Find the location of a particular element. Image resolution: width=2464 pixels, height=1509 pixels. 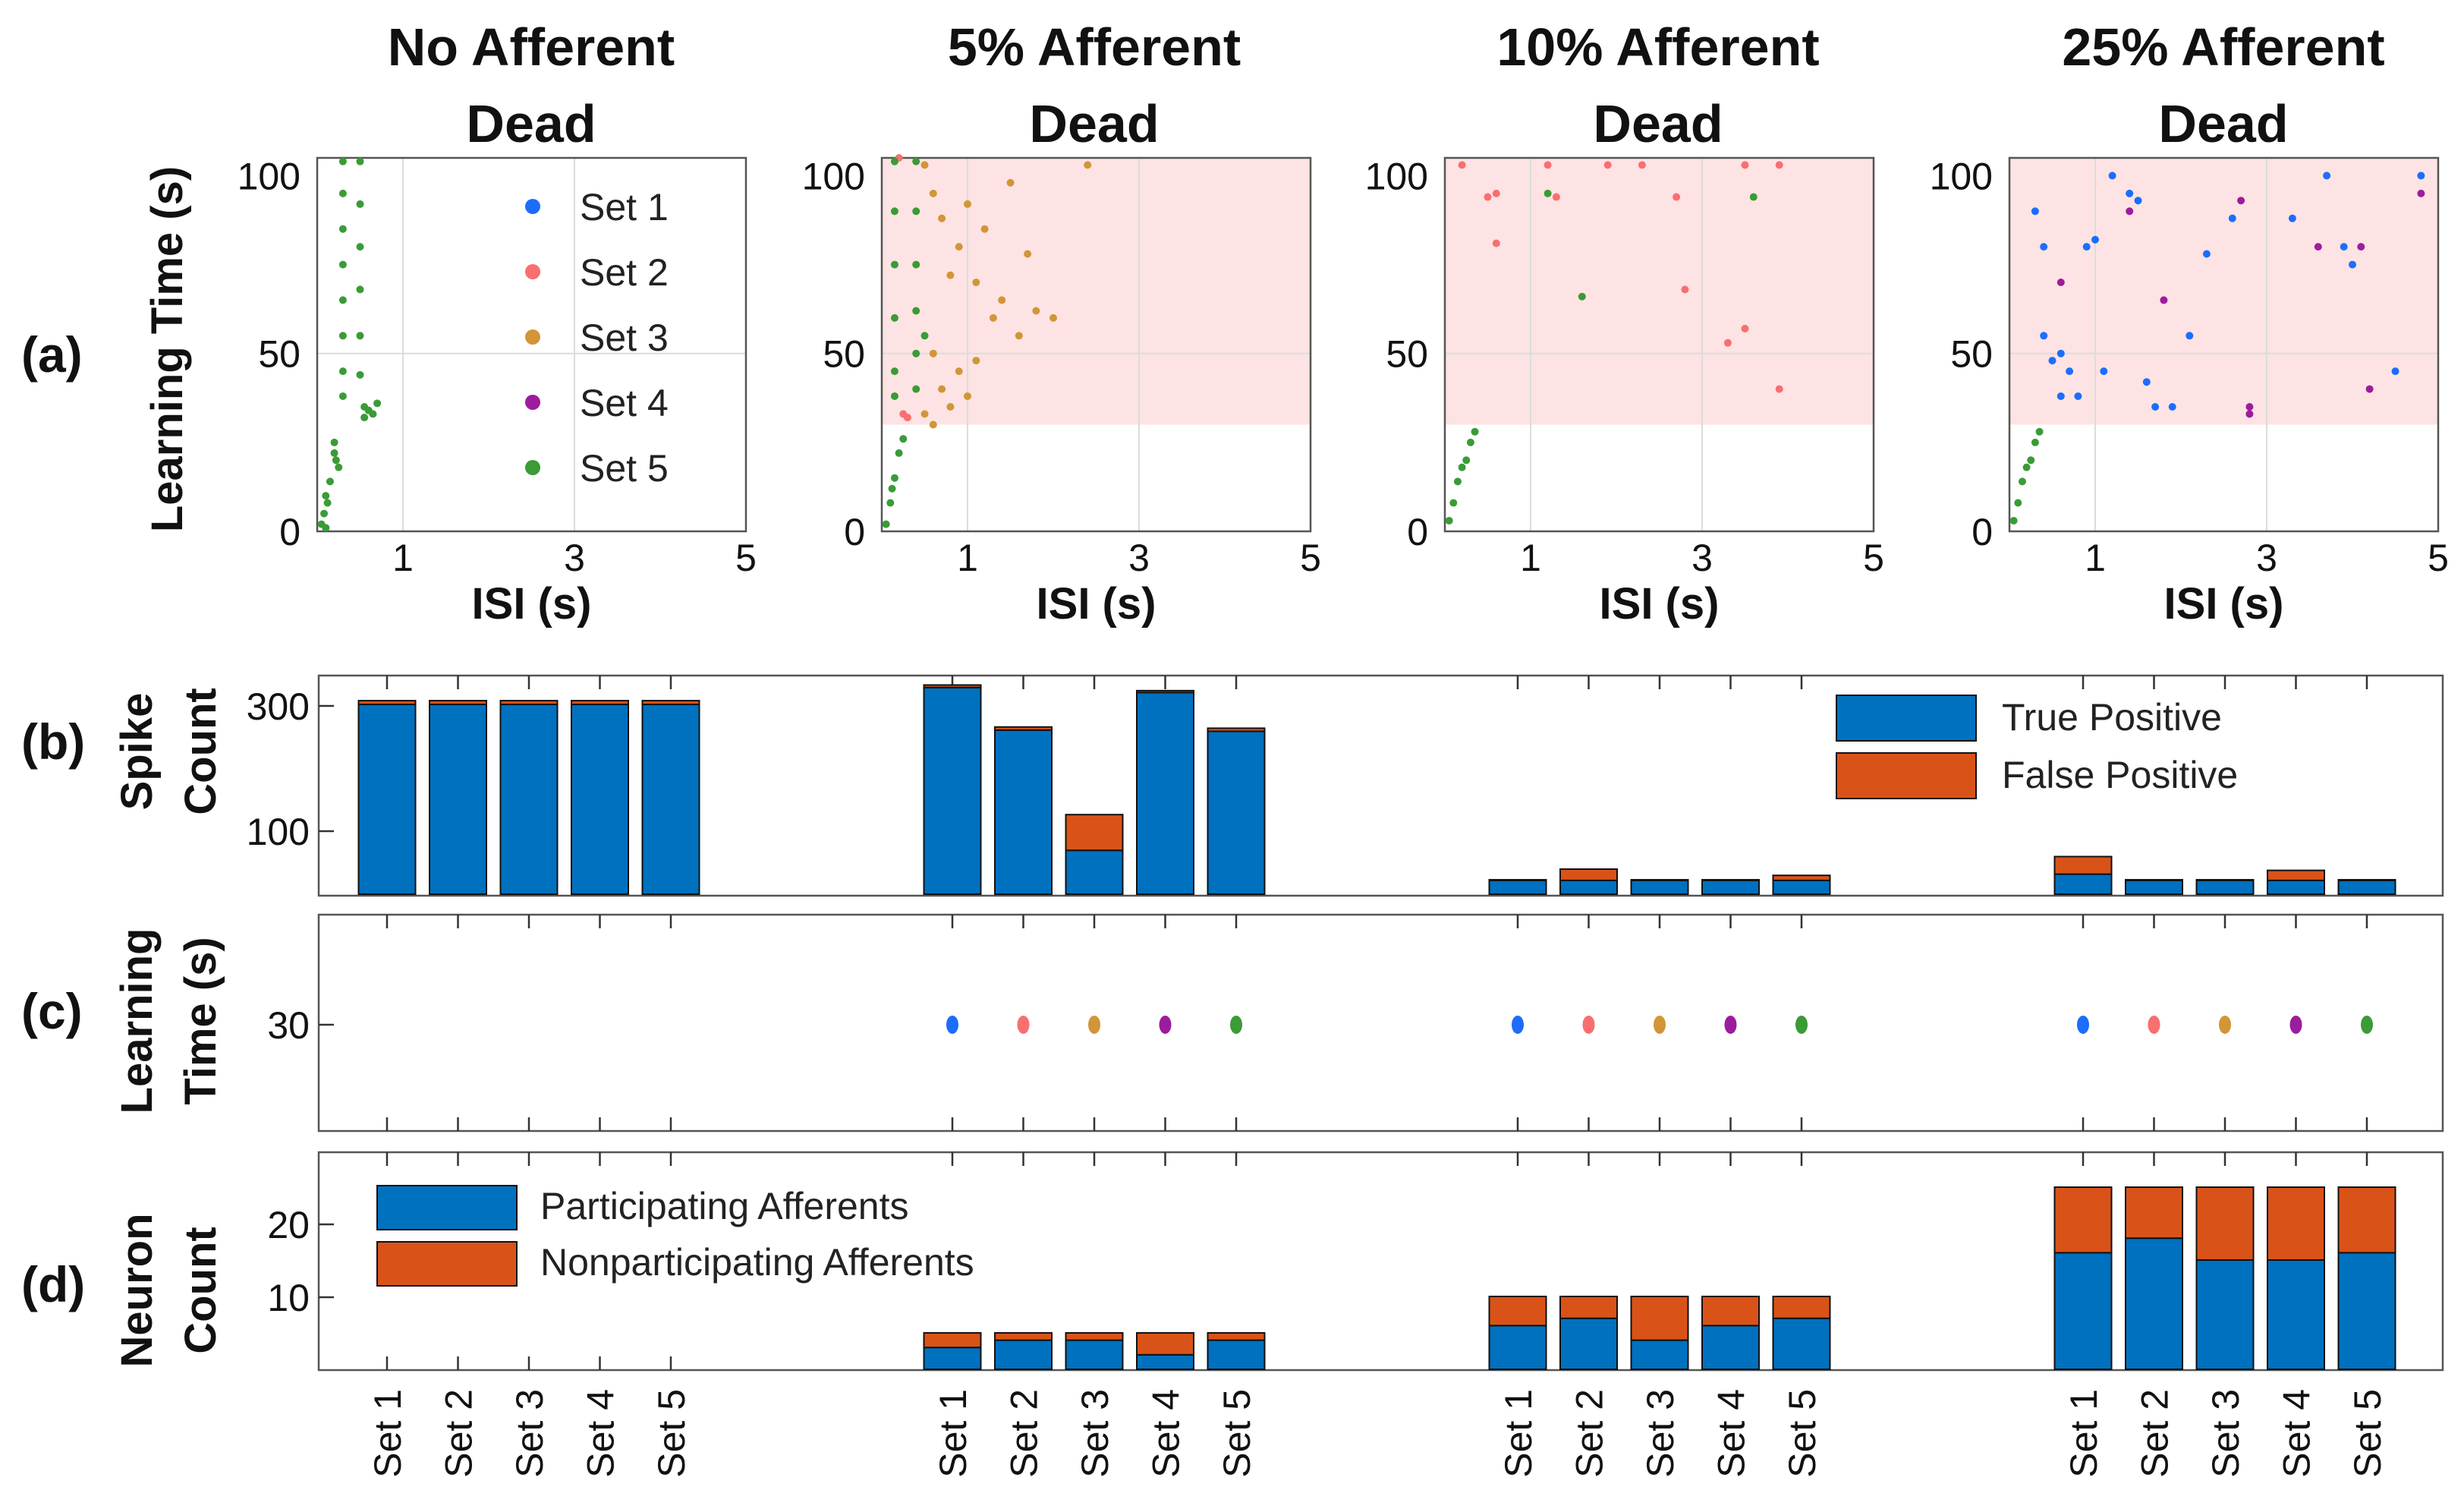

x-category-label: Set 1 is located at coordinates (953, 1433).